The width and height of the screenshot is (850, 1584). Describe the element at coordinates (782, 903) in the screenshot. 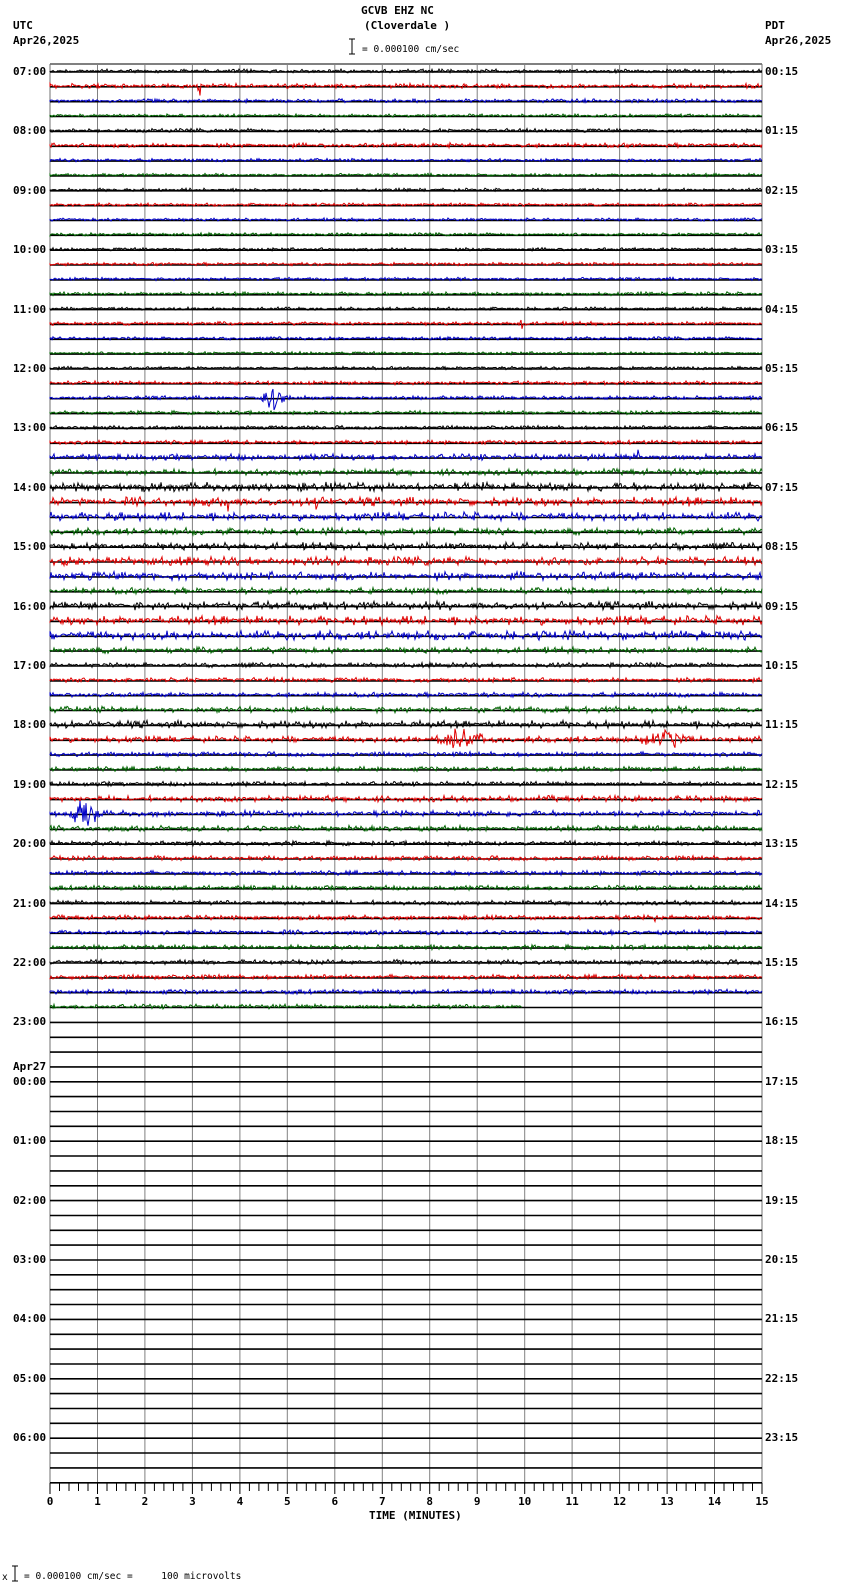

I see `pdt-hour-label: 14:15` at that location.